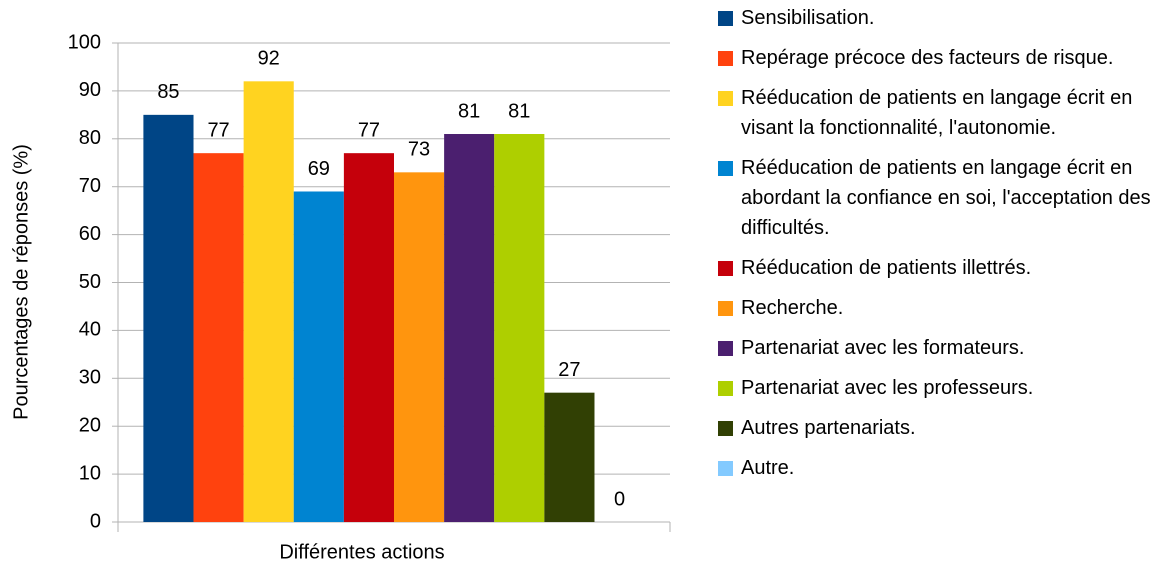  Describe the element at coordinates (90, 473) in the screenshot. I see `y-tick-label: 10` at that location.